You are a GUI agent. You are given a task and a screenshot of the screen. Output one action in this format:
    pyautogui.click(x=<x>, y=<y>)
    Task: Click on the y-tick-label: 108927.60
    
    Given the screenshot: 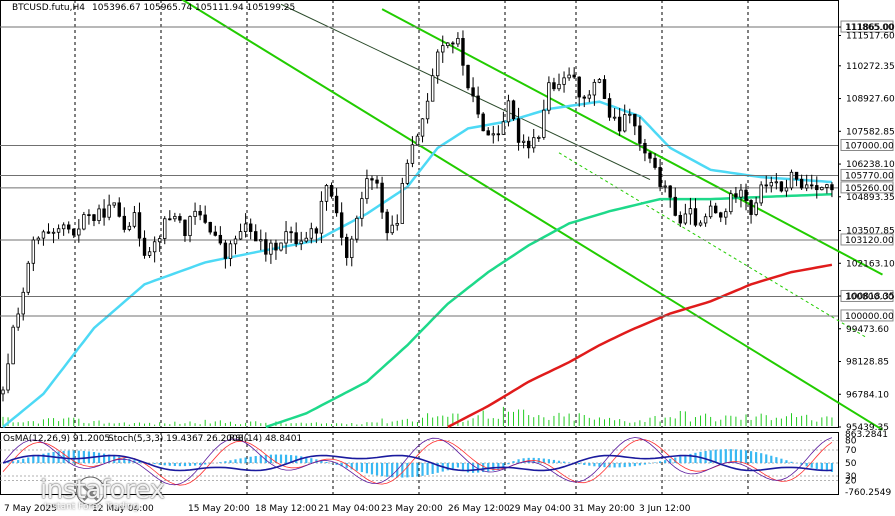 What is the action you would take?
    pyautogui.click(x=870, y=100)
    